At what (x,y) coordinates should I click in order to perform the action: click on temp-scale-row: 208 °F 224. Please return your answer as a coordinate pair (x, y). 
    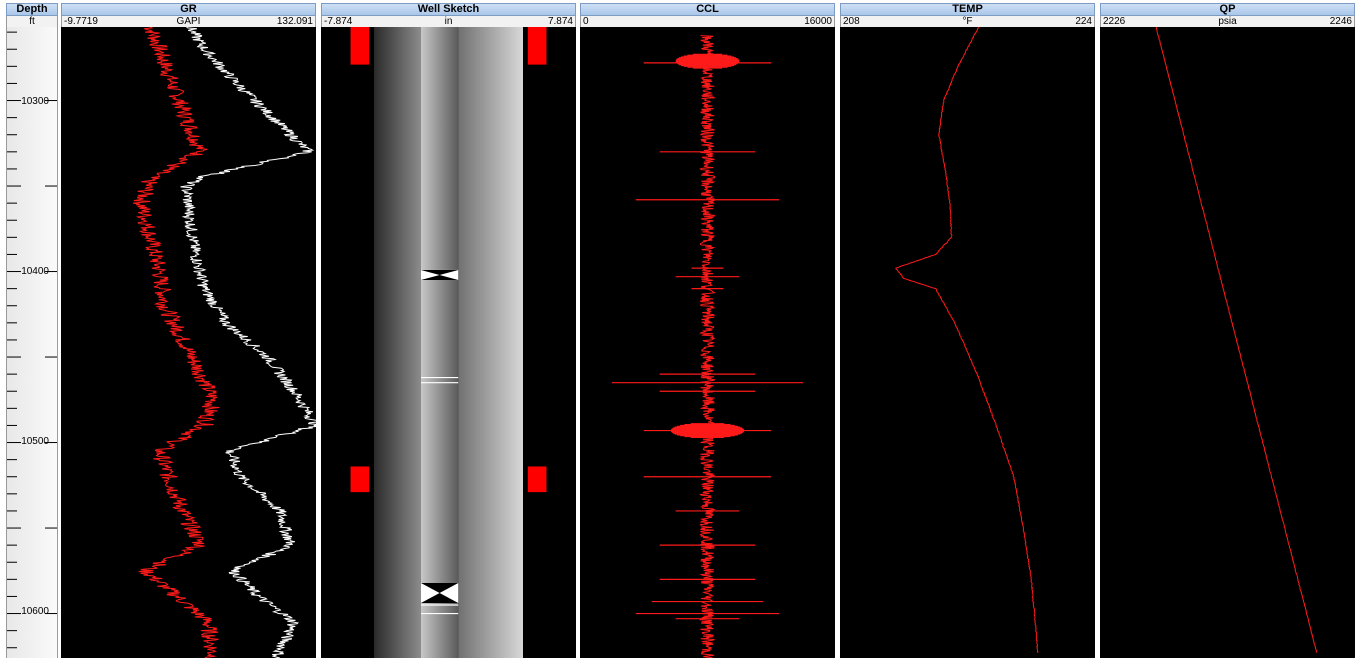
    Looking at the image, I should click on (967, 21).